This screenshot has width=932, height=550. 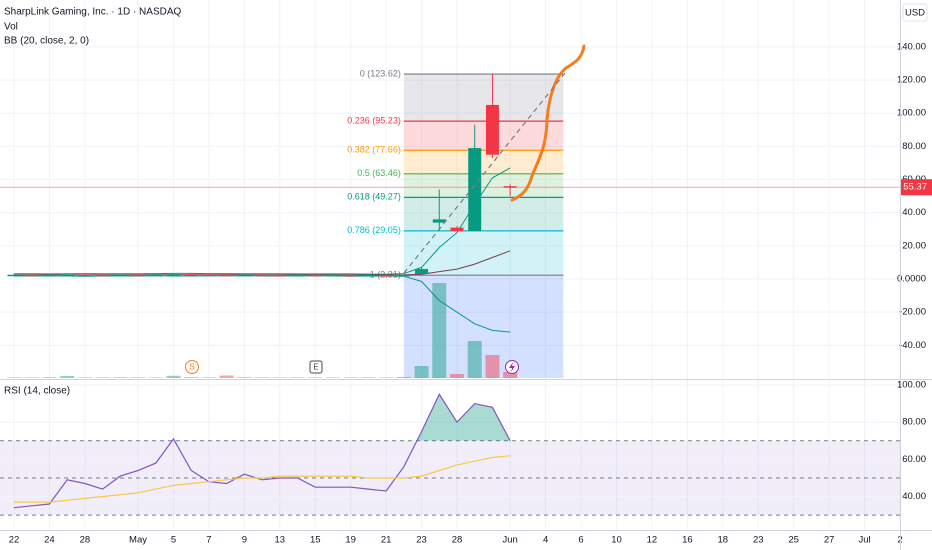 What do you see at coordinates (652, 540) in the screenshot?
I see `x-tick-label: 12` at bounding box center [652, 540].